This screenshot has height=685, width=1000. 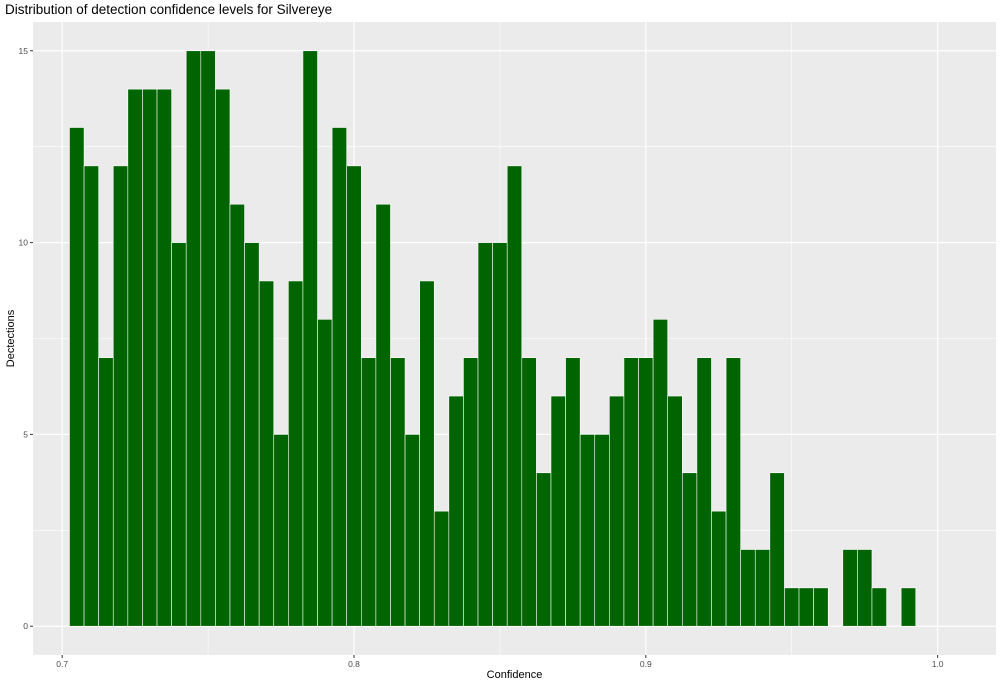 I want to click on y-tick-label: 0, so click(x=25, y=626).